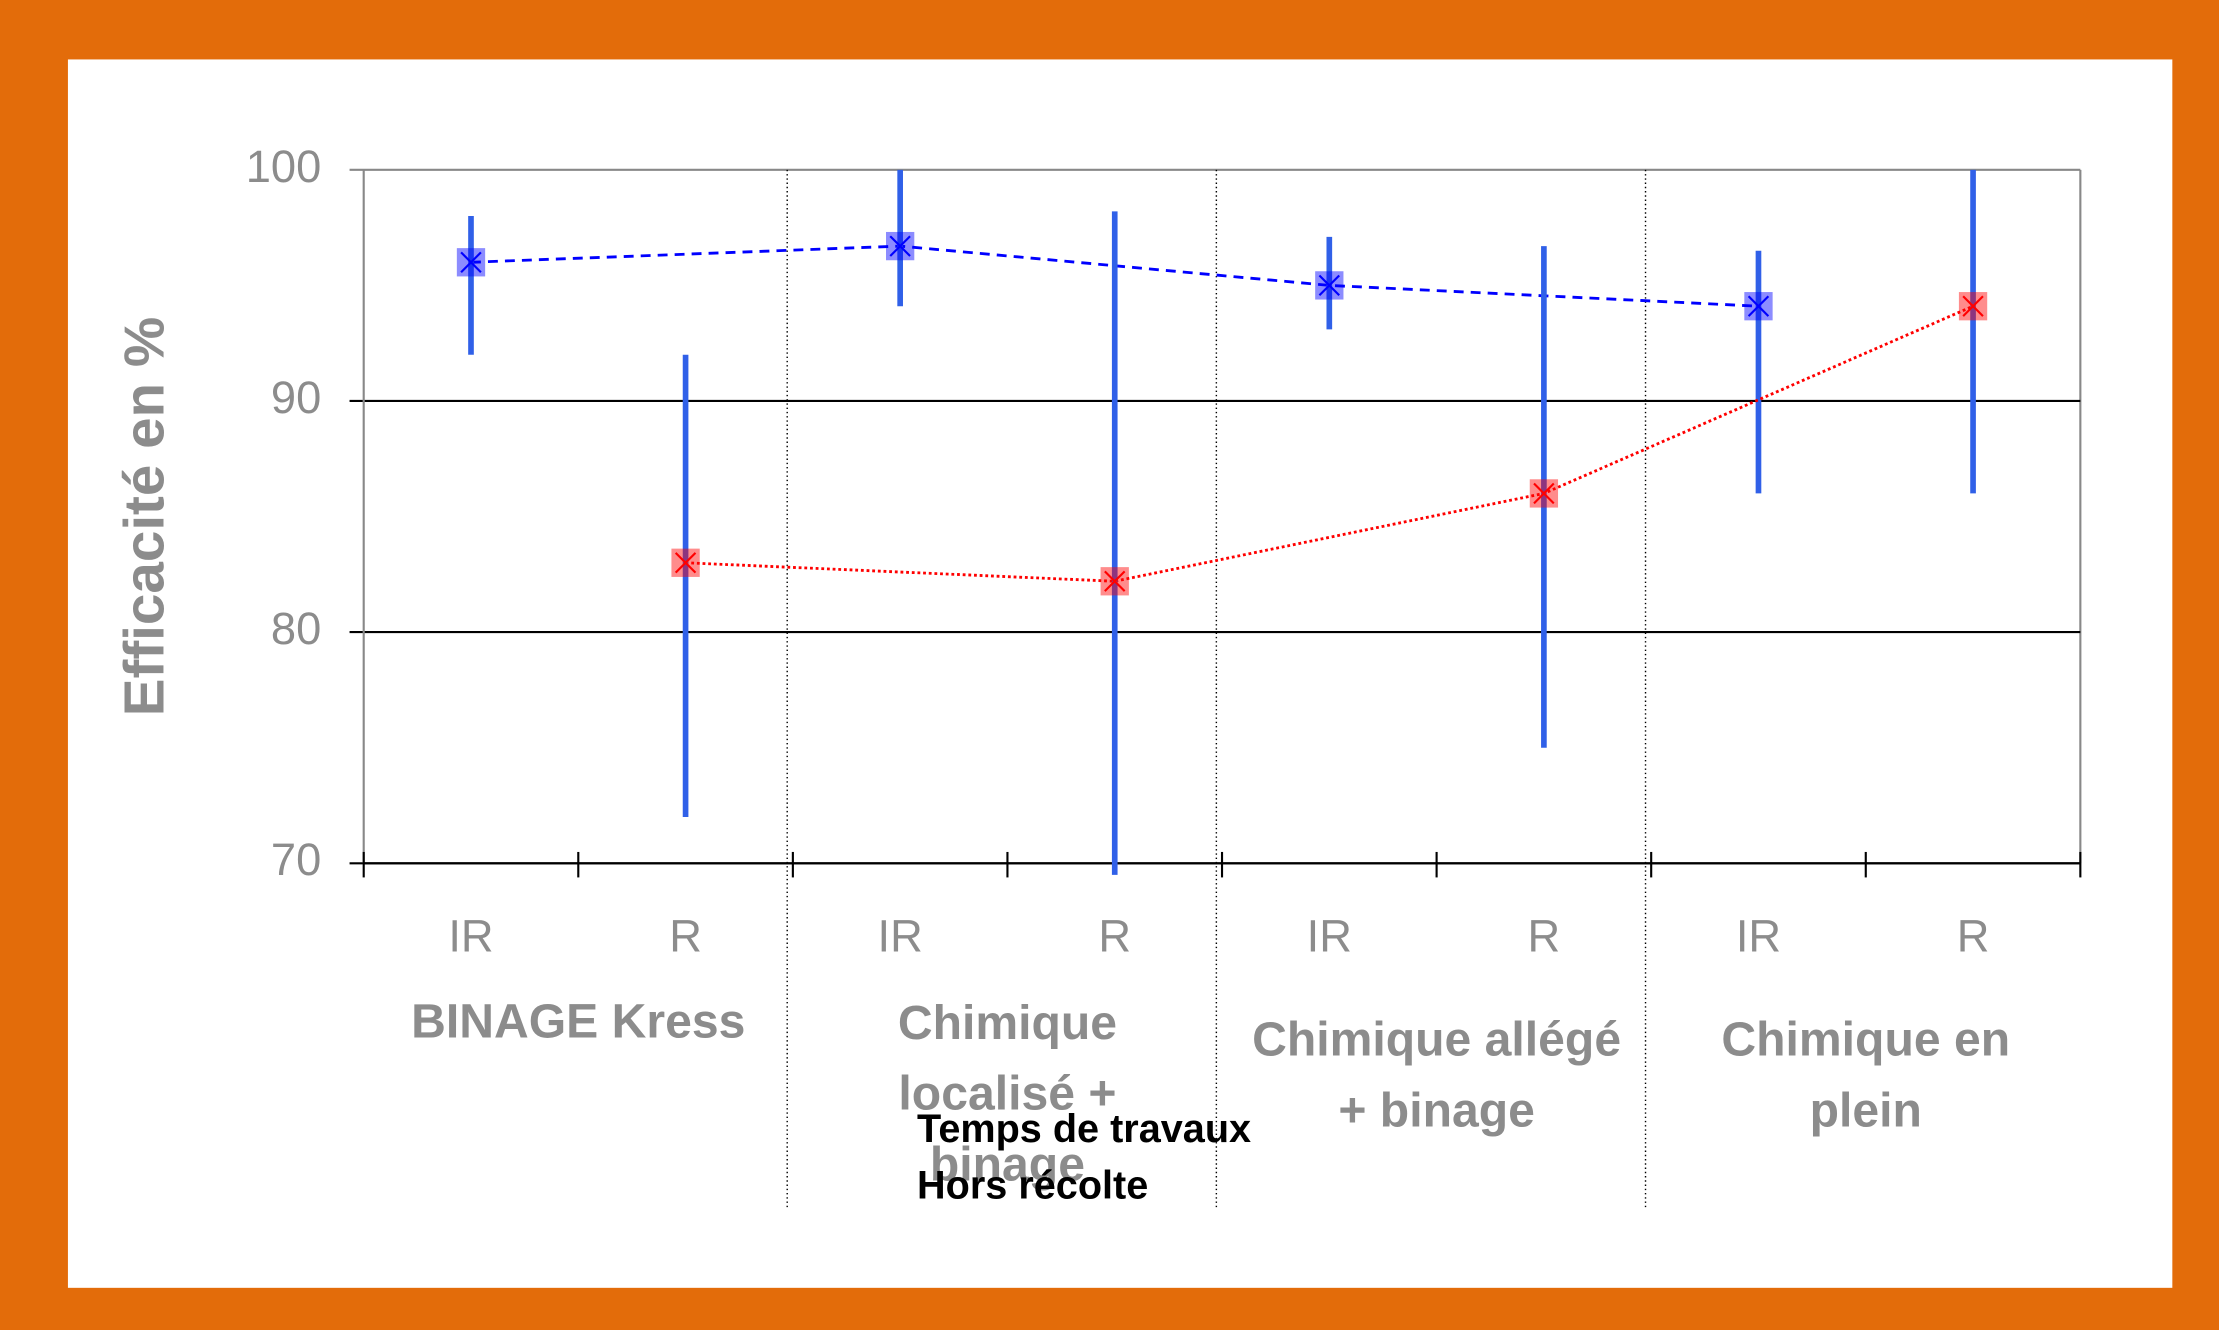 The image size is (2219, 1330). Describe the element at coordinates (296, 859) in the screenshot. I see `y-tick-label: 70` at that location.